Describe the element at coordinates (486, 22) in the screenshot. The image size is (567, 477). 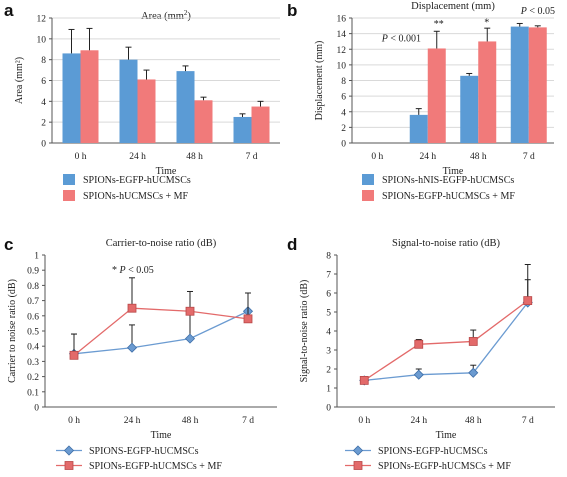
I see `significance-annotation: *` at that location.